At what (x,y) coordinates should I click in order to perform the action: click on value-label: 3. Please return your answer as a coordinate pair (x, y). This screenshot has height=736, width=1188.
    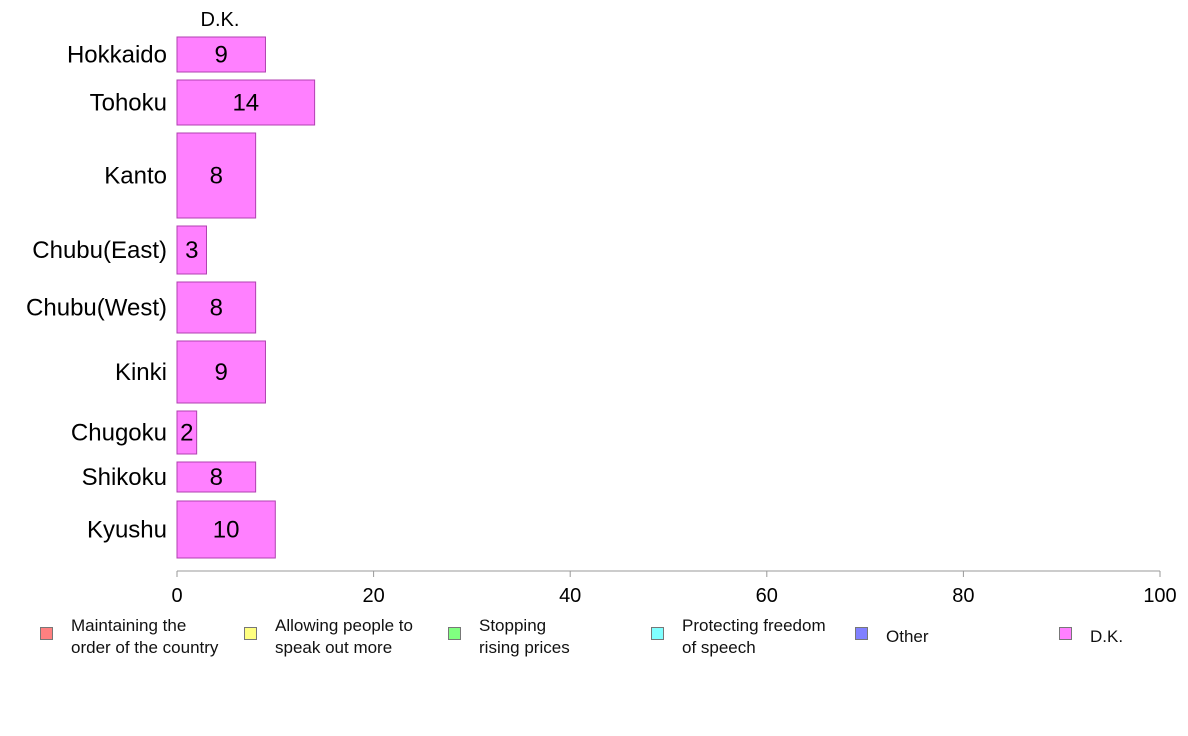
    Looking at the image, I should click on (191, 250).